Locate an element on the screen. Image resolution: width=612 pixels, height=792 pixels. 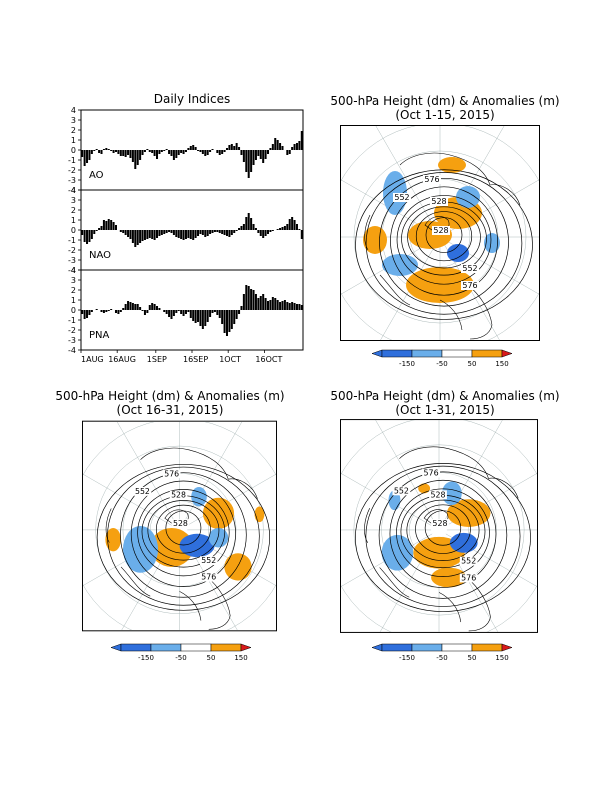
y-tick-label: 3 is located at coordinates (73, 200).